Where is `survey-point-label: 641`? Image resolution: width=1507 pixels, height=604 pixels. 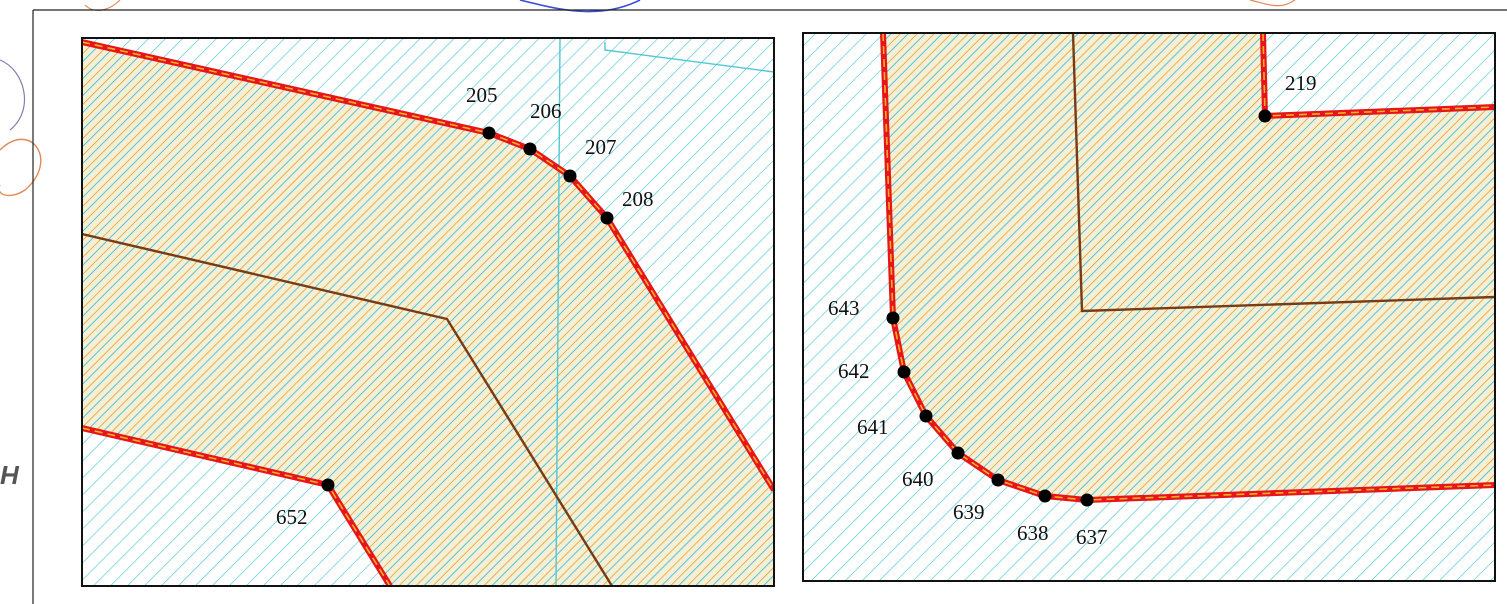
survey-point-label: 641 is located at coordinates (873, 427).